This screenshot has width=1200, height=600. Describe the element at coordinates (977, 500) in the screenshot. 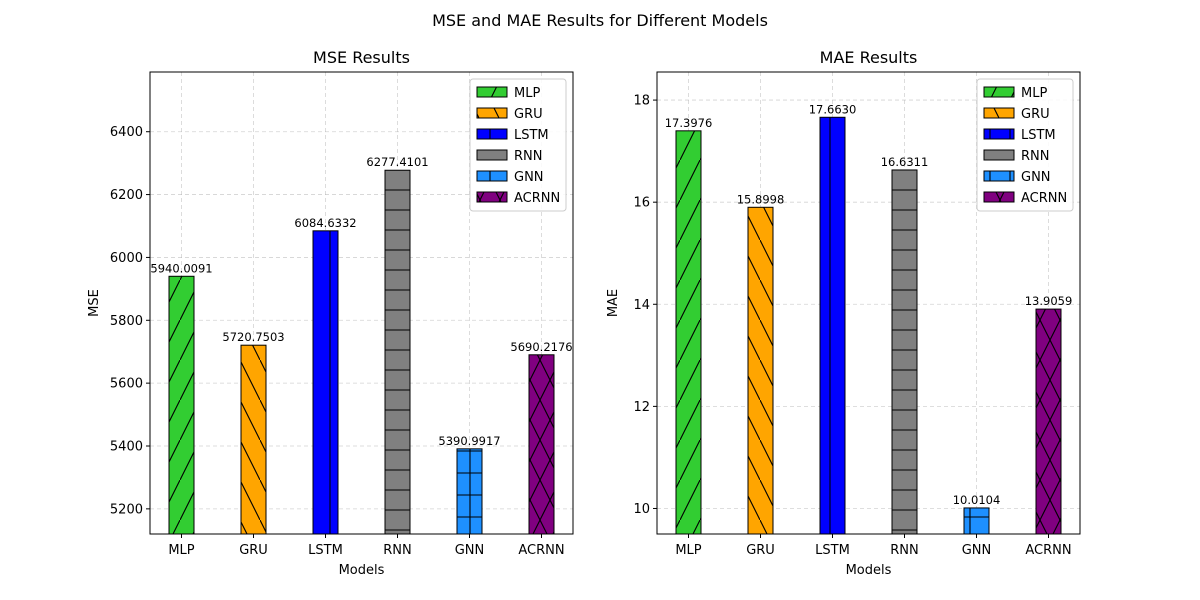

I see `value-label-gnn: 10.0104` at that location.